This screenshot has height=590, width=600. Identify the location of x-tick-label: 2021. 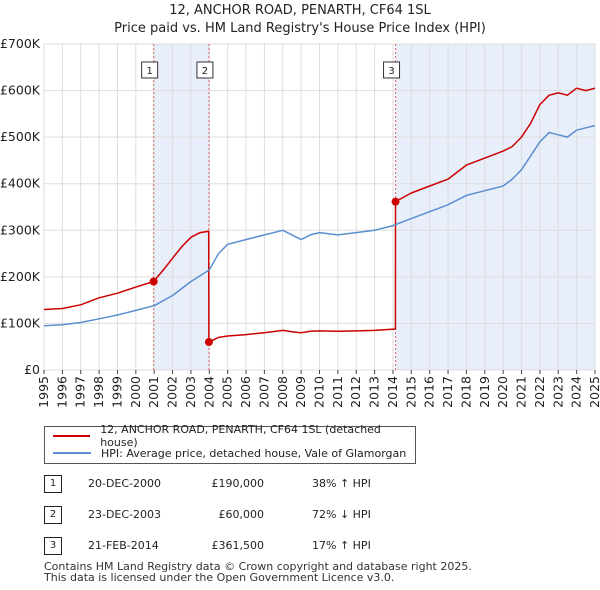
(521, 392).